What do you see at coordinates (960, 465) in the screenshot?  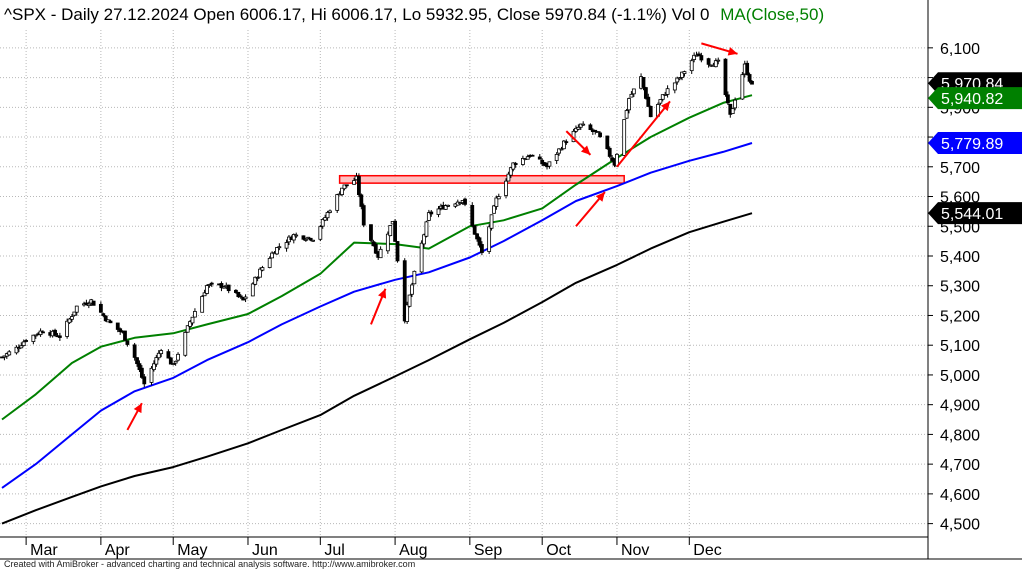 I see `y-tick-label: 4,700` at bounding box center [960, 465].